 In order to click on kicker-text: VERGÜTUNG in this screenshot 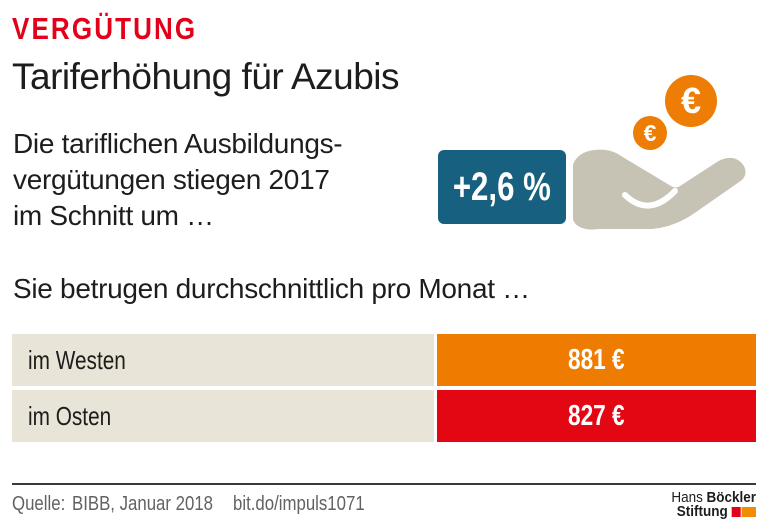, I will do `click(105, 28)`.